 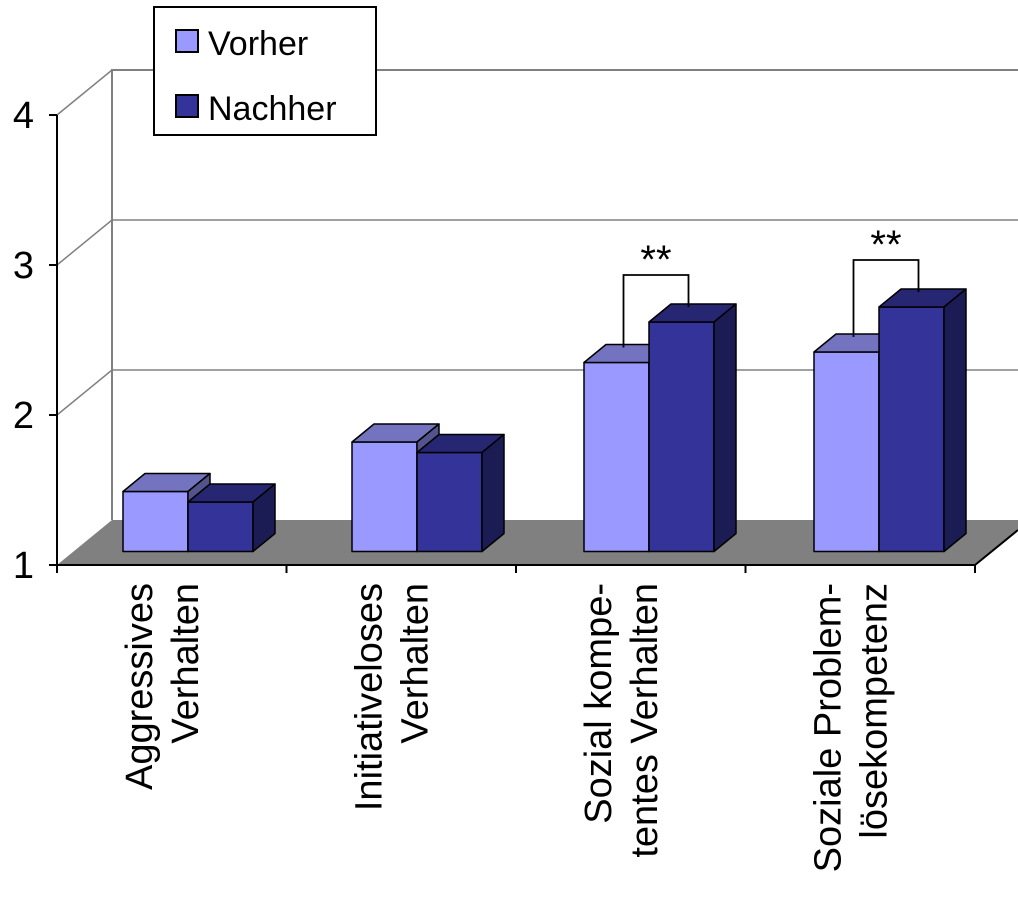 What do you see at coordinates (23, 416) in the screenshot?
I see `y-tick-label: 2` at bounding box center [23, 416].